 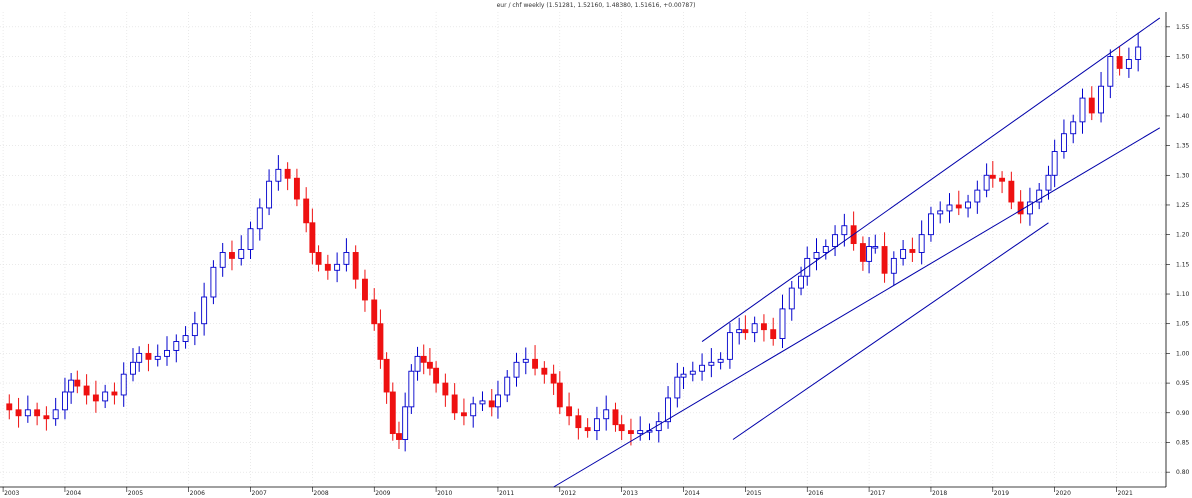 I want to click on x-tick-label: 2020, so click(x=1063, y=493).